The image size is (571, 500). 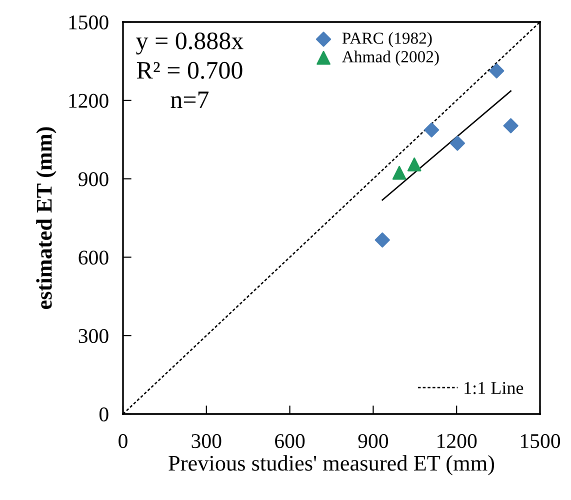 What do you see at coordinates (290, 441) in the screenshot?
I see `x-tick-label: 600` at bounding box center [290, 441].